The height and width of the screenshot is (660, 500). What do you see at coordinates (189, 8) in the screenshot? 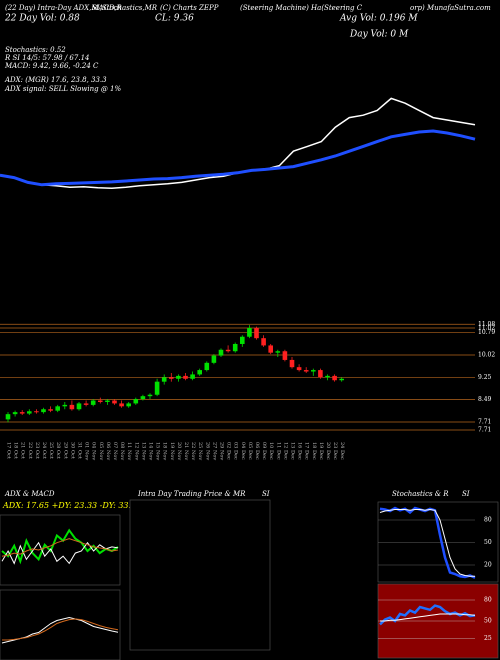
I see `header-text: (C) Charts ZEPP` at bounding box center [189, 8].